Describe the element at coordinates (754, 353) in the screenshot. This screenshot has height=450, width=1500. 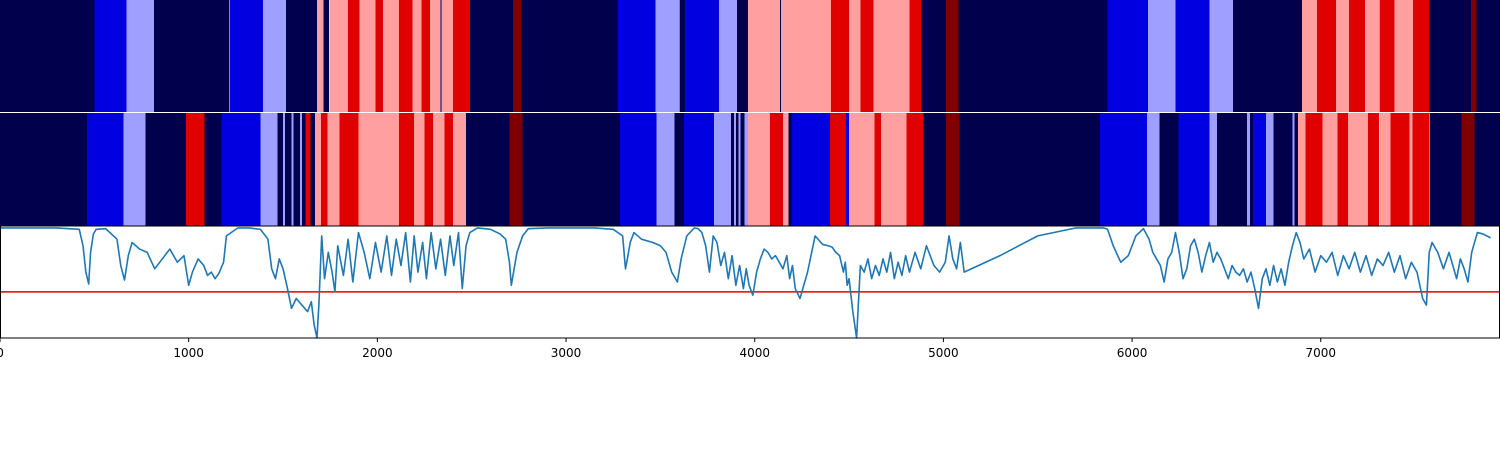
I see `x-tick-label-4000: 4000` at that location.